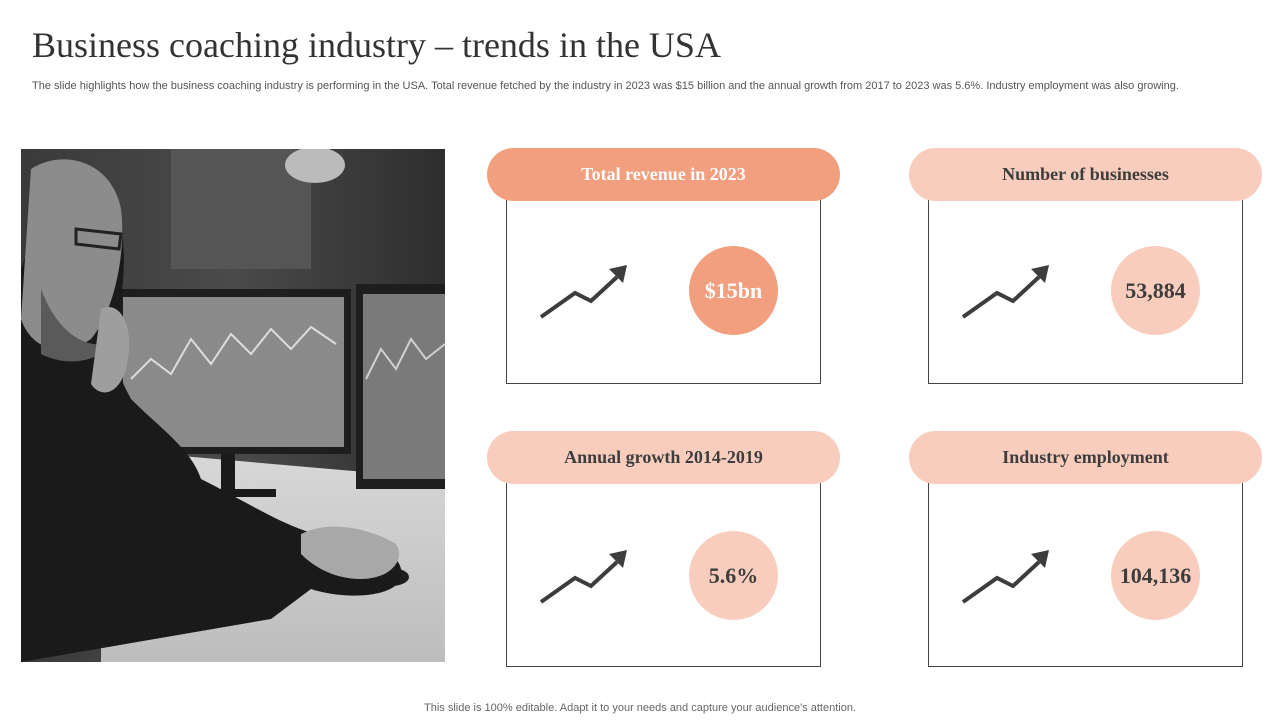  I want to click on stat-value: $15bn, so click(733, 290).